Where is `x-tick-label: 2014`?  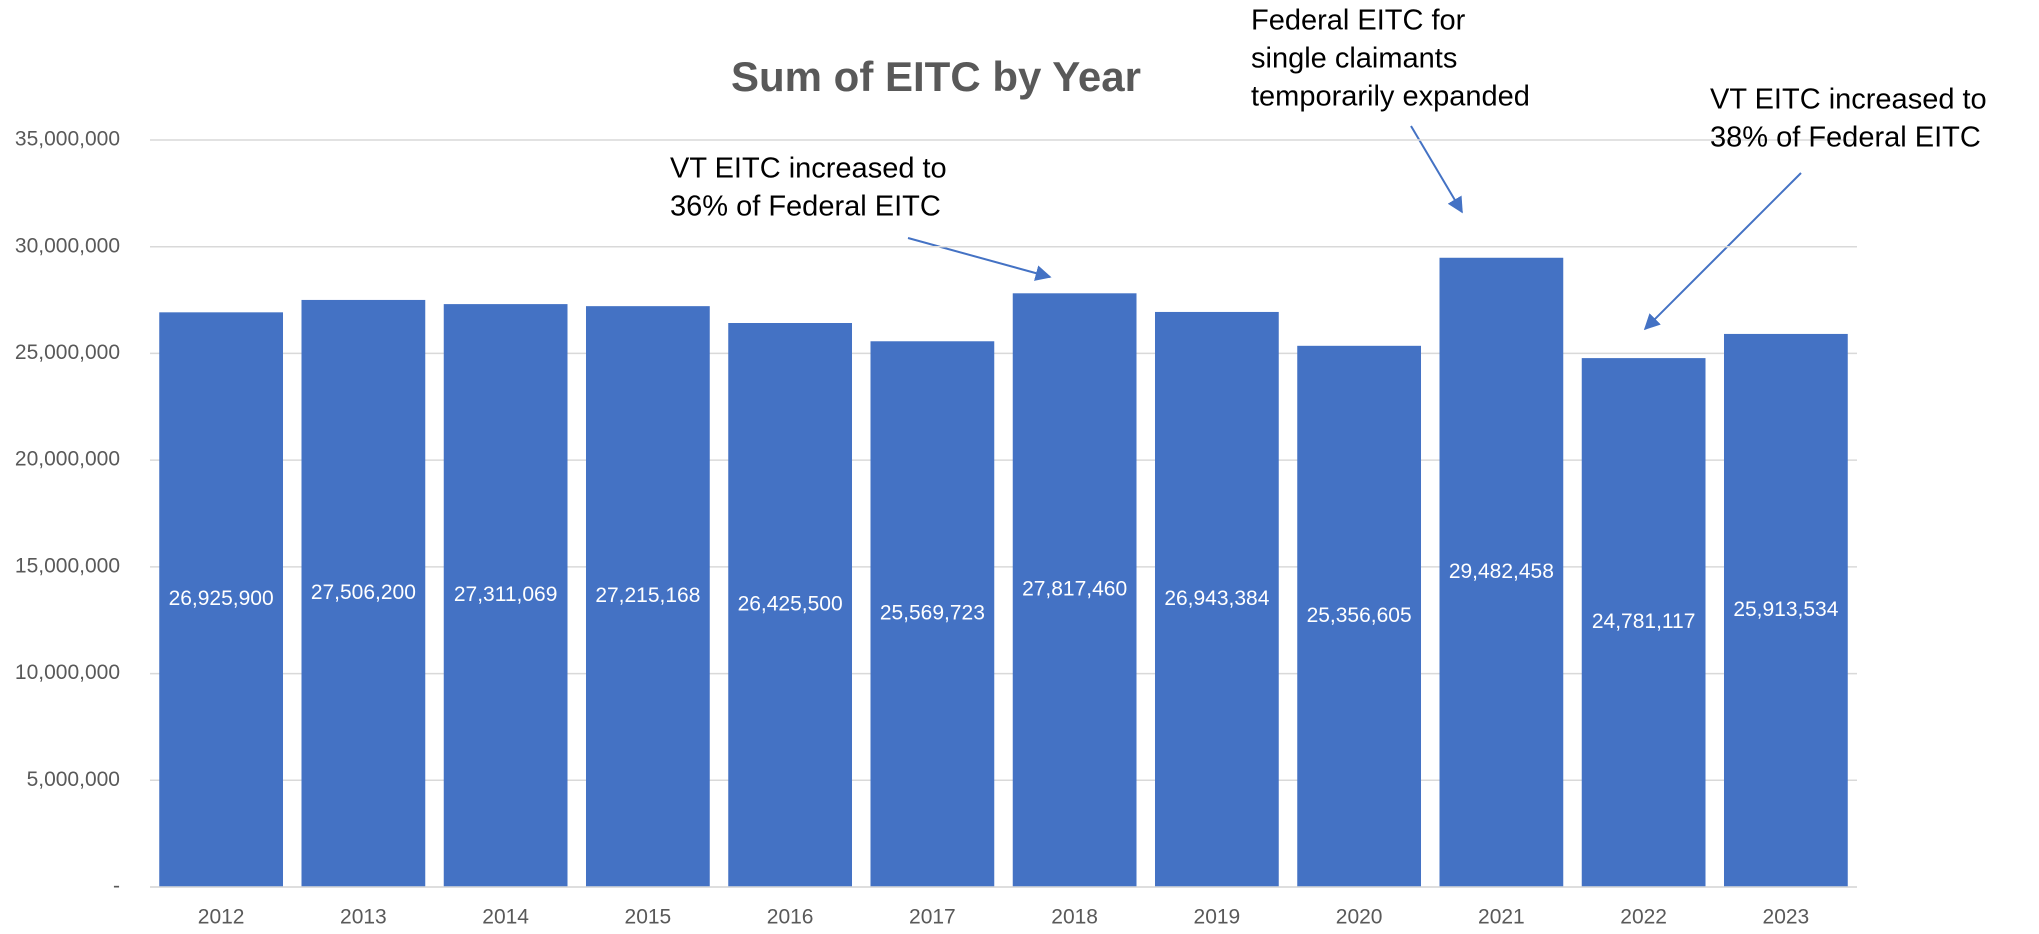 x-tick-label: 2014 is located at coordinates (505, 917).